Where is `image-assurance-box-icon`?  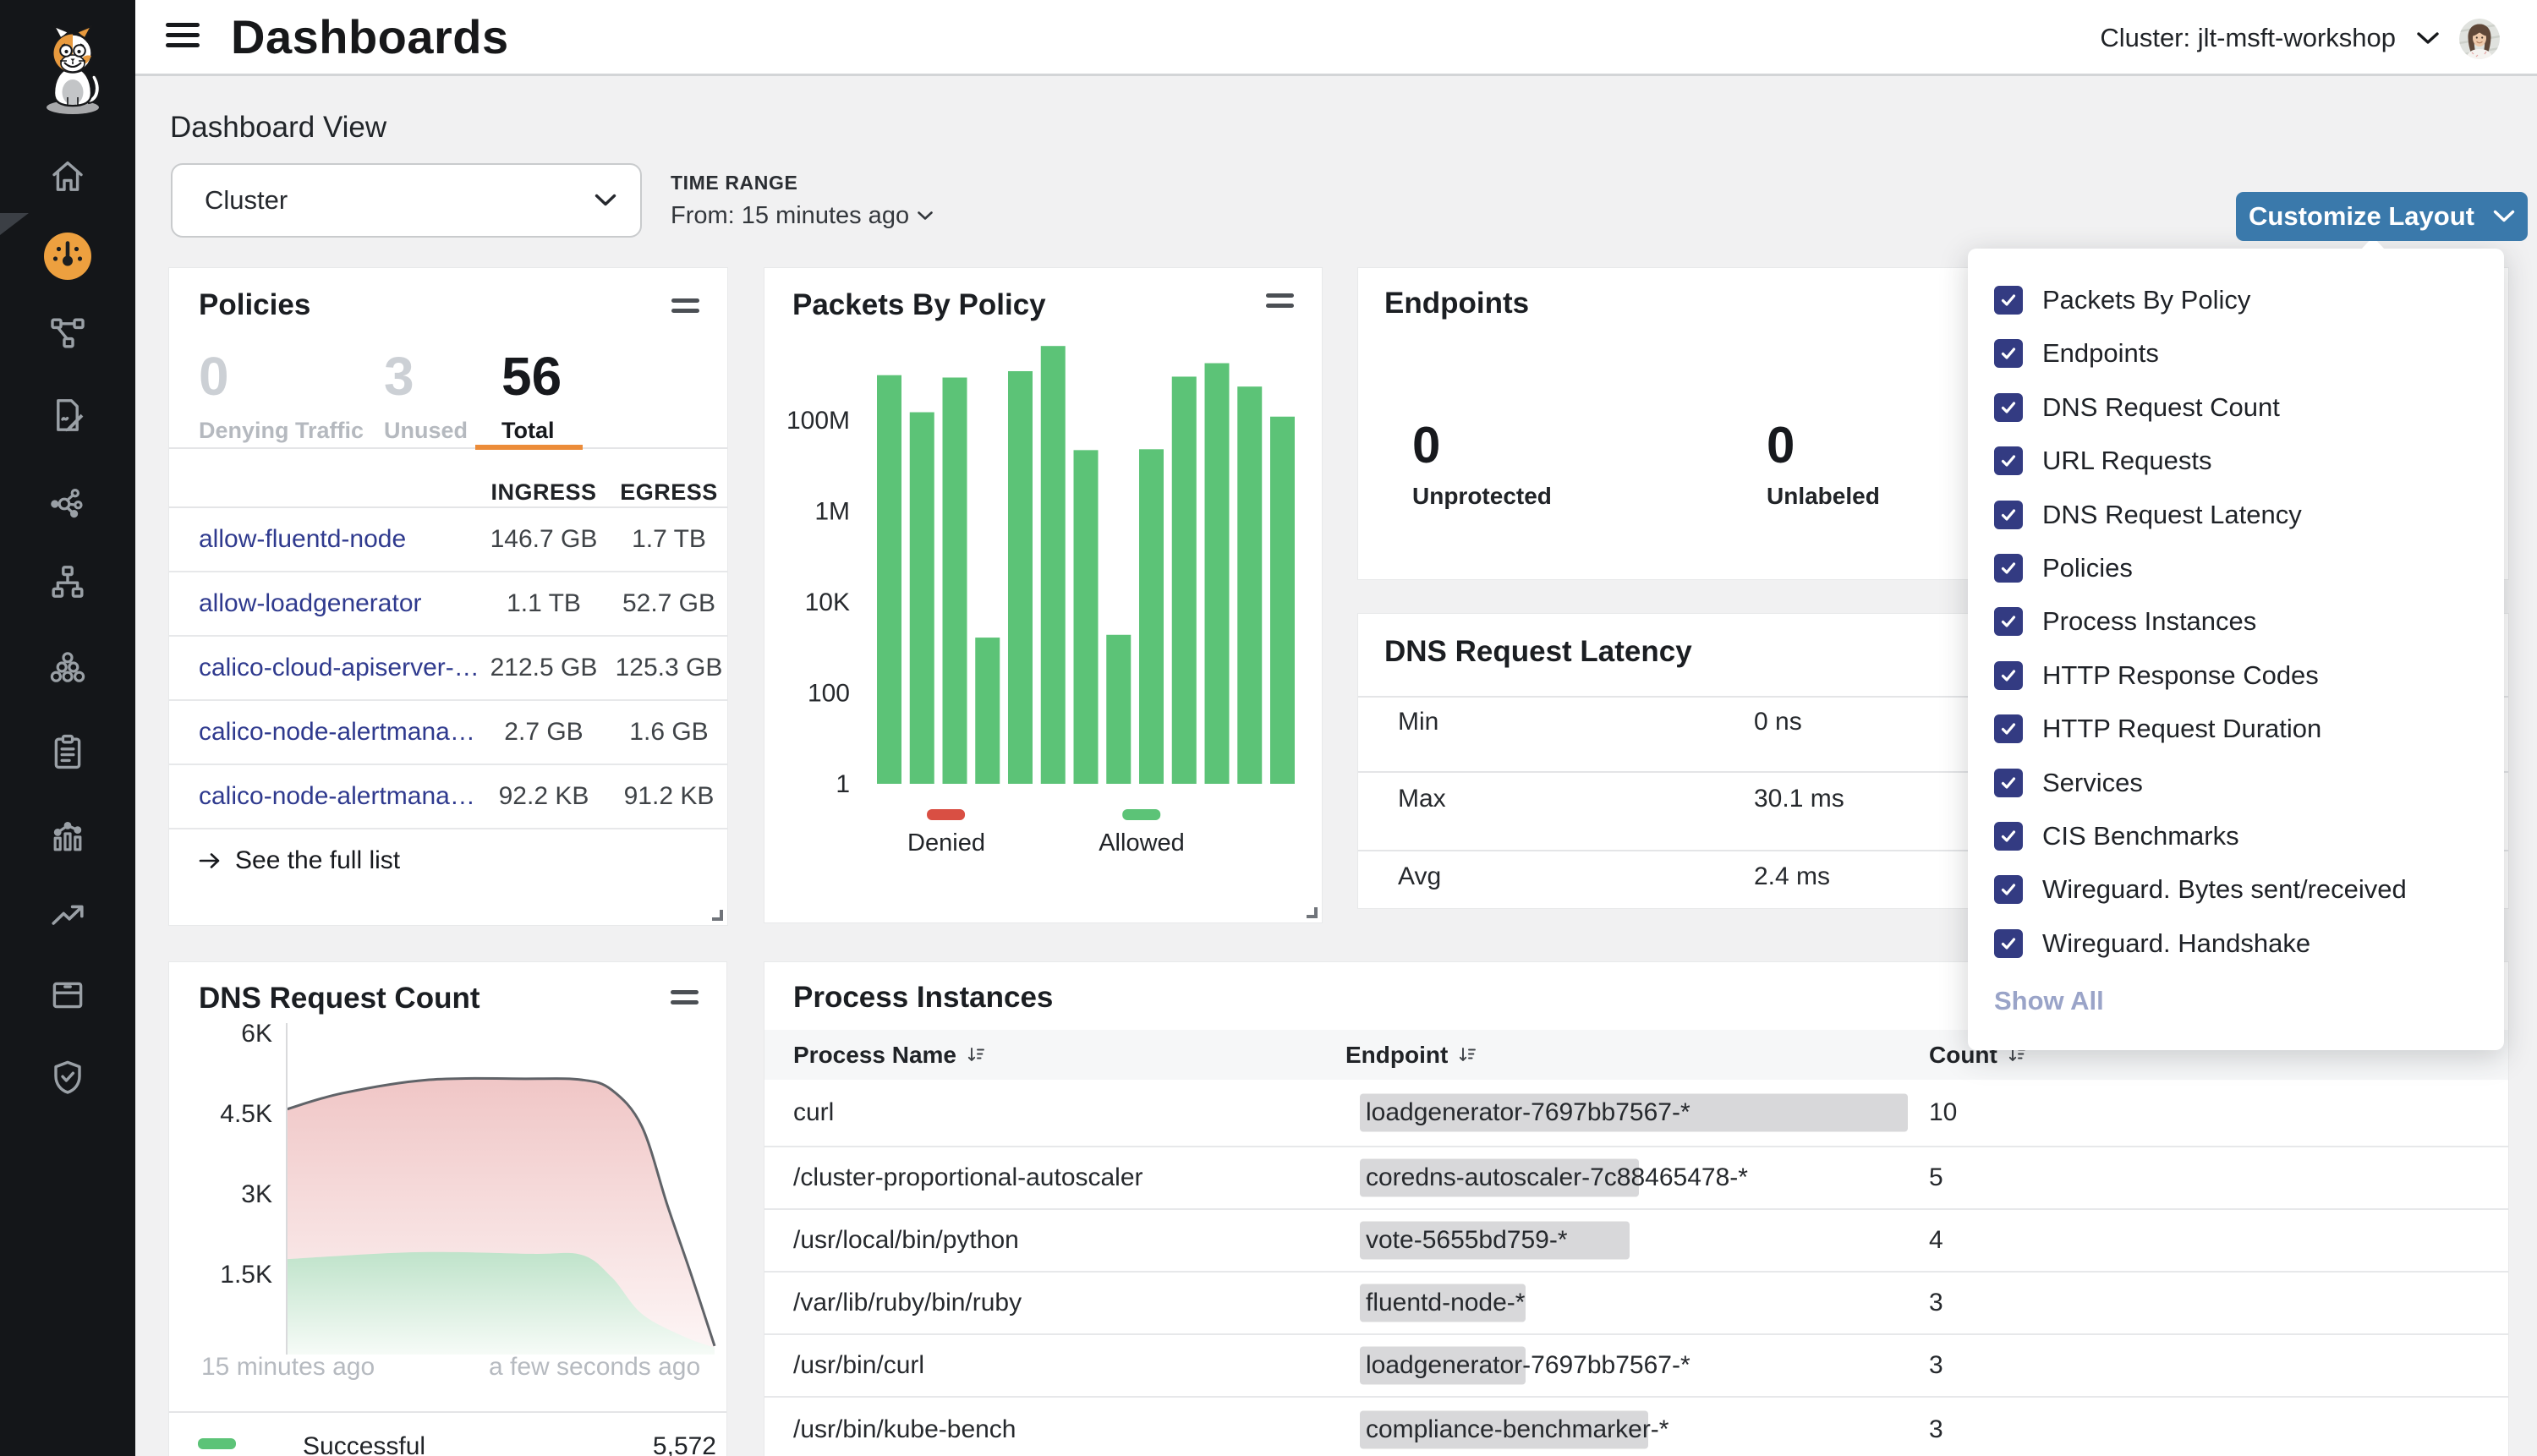 image-assurance-box-icon is located at coordinates (67, 995).